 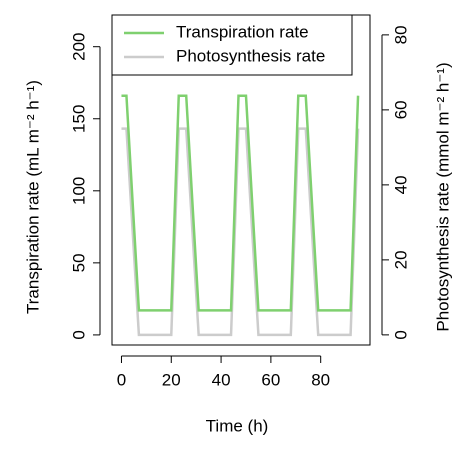 I want to click on y-tick-label: 150, so click(x=78, y=119).